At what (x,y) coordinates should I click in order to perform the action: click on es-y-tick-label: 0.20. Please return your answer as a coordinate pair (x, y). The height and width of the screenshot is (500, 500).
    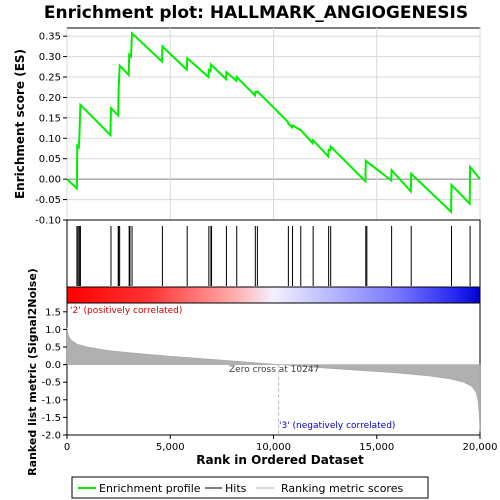
    Looking at the image, I should click on (50, 98).